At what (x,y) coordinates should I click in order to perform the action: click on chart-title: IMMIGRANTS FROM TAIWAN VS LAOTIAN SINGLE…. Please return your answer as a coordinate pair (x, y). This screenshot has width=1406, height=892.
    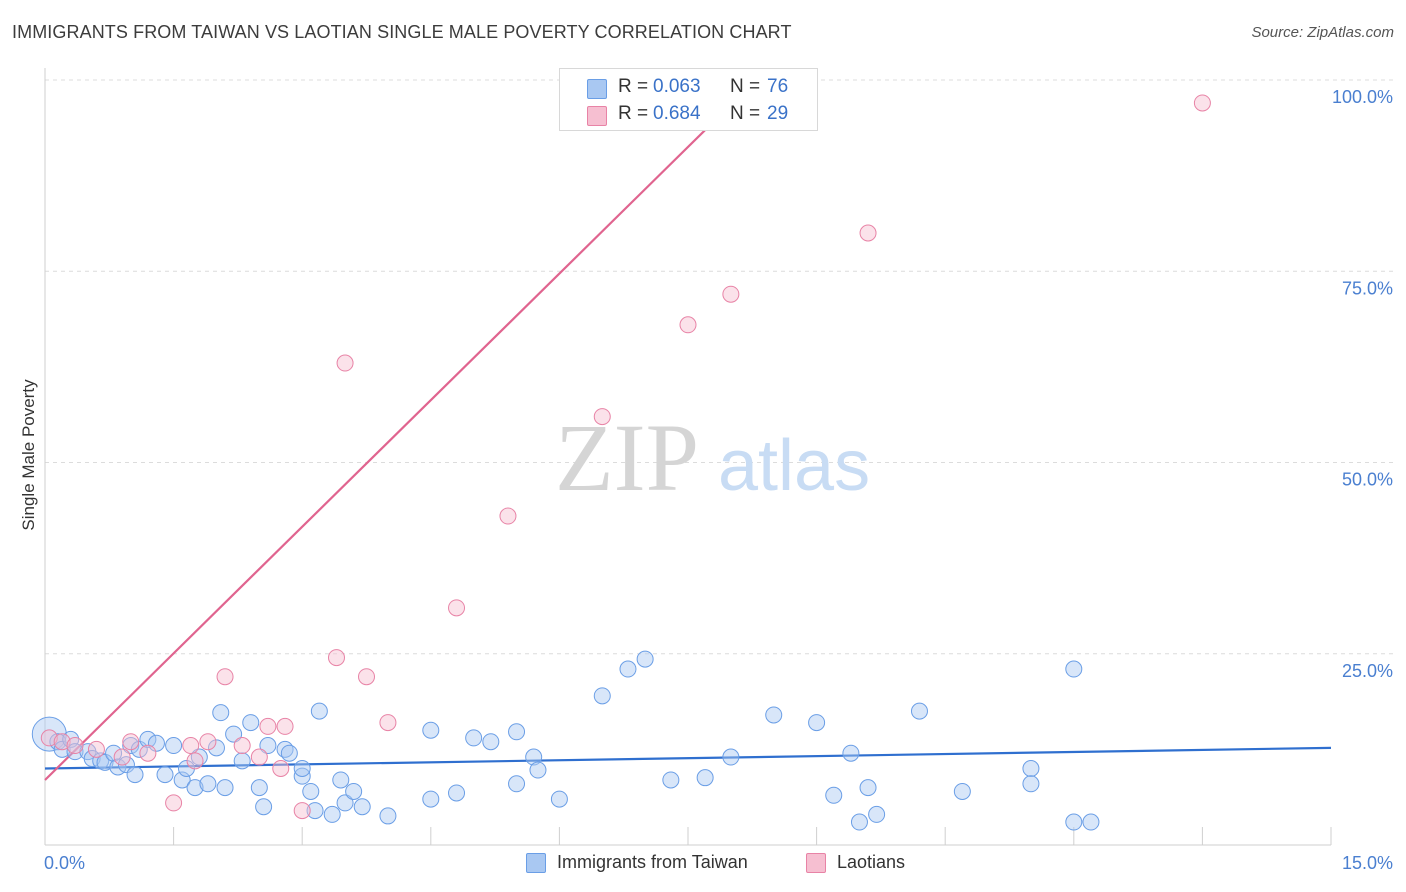
    Looking at the image, I should click on (402, 32).